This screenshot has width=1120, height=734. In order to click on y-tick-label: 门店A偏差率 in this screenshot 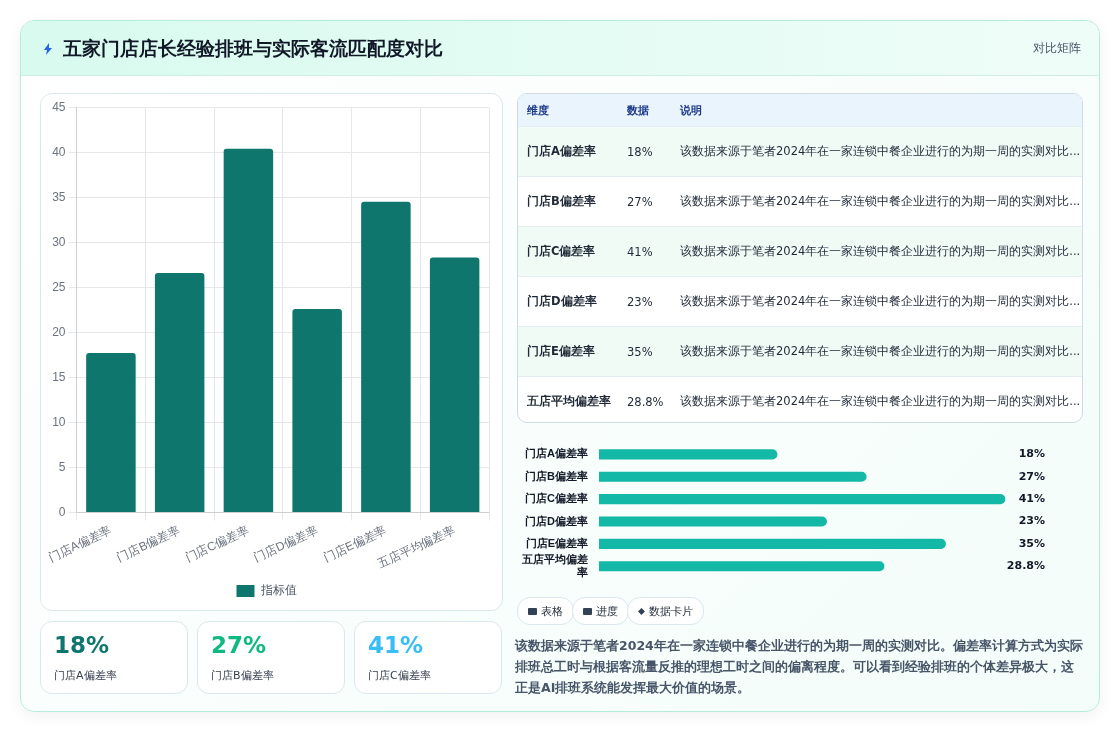, I will do `click(556, 453)`.